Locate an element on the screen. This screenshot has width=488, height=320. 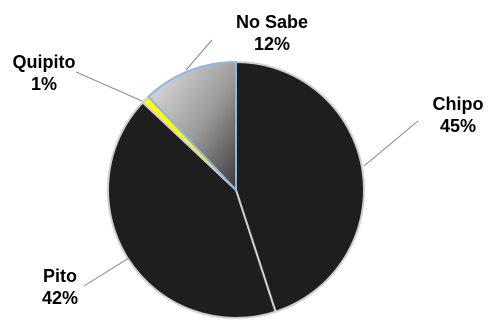
slice-label-no-sabe: No Sabe is located at coordinates (272, 22).